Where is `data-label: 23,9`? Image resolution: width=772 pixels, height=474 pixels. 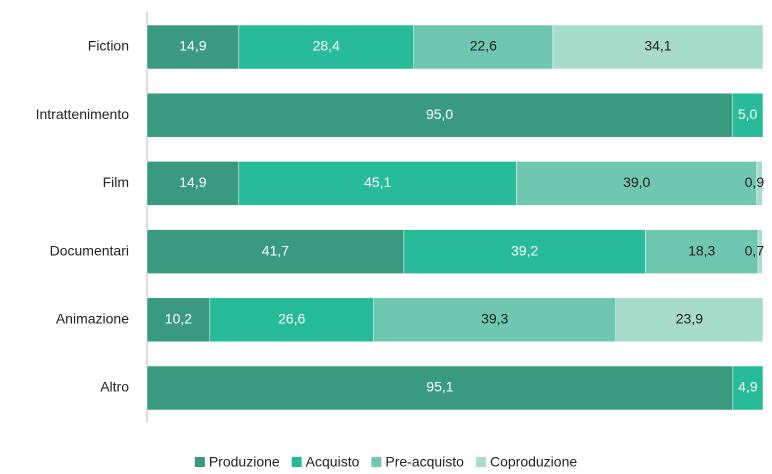
data-label: 23,9 is located at coordinates (689, 319).